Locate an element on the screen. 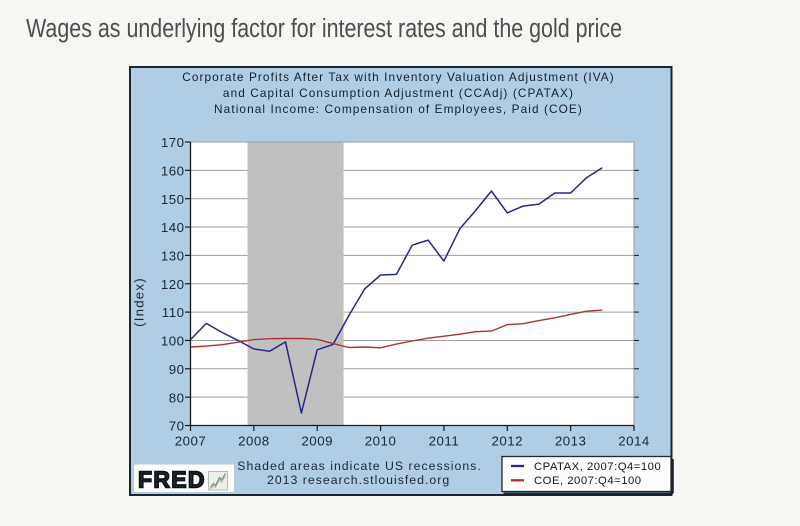  svg-text: (Index) is located at coordinates (139, 302).